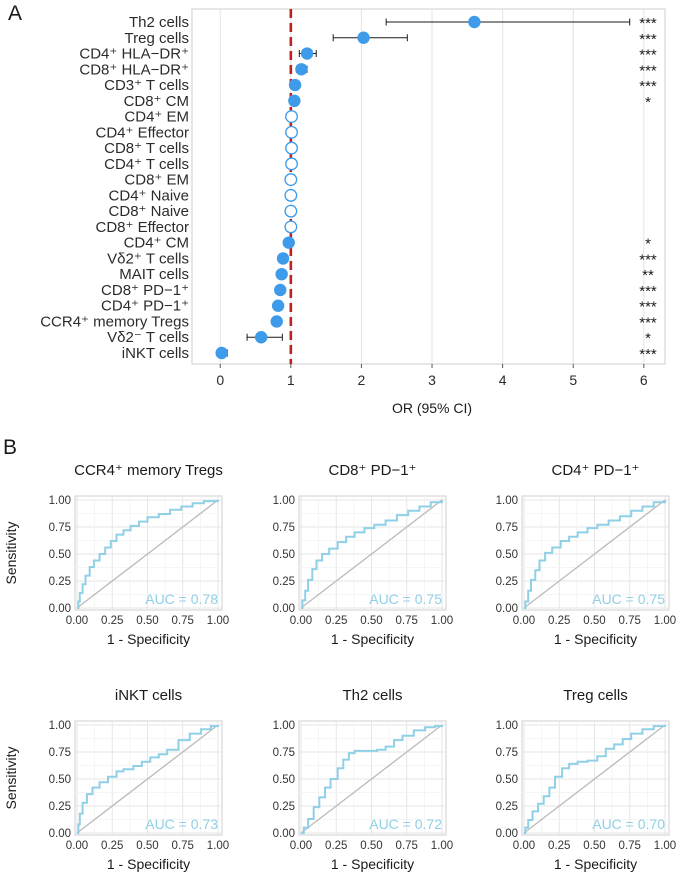 This screenshot has width=685, height=890. Describe the element at coordinates (145, 306) in the screenshot. I see `forest-row-label: CD4⁺ PD−1⁺` at that location.